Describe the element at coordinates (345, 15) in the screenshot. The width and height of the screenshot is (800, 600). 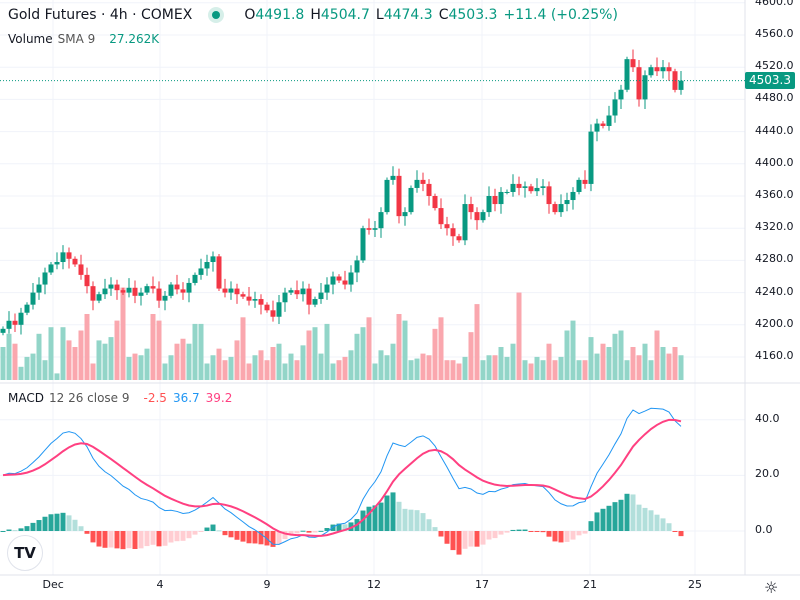
I see `high-value: 4504.7` at that location.